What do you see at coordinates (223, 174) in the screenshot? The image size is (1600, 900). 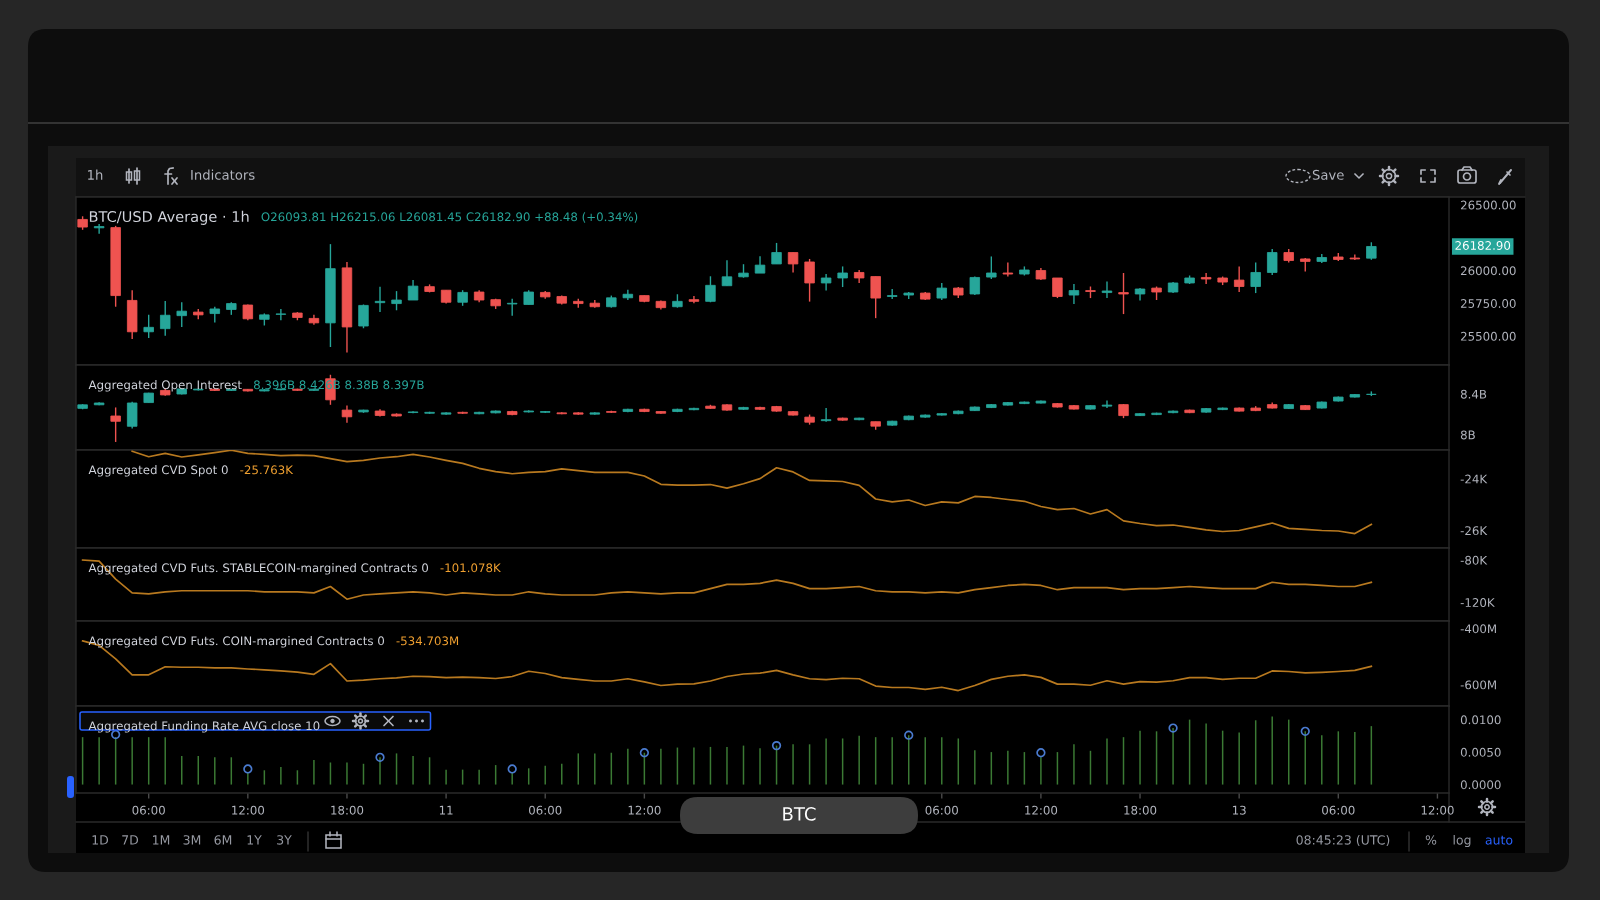 I see `text: Indicators` at bounding box center [223, 174].